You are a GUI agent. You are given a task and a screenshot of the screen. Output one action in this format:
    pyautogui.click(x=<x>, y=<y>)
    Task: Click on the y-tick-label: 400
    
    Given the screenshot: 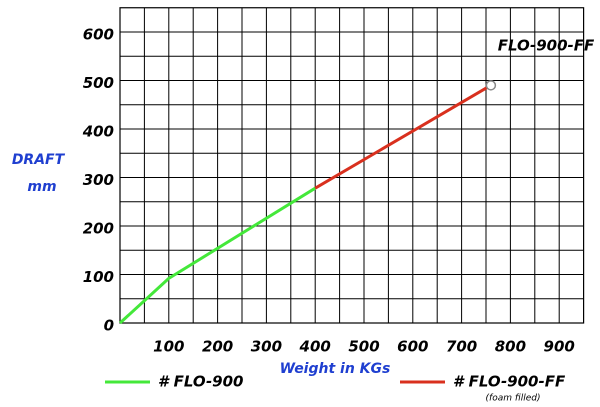 What is the action you would take?
    pyautogui.click(x=98, y=132)
    